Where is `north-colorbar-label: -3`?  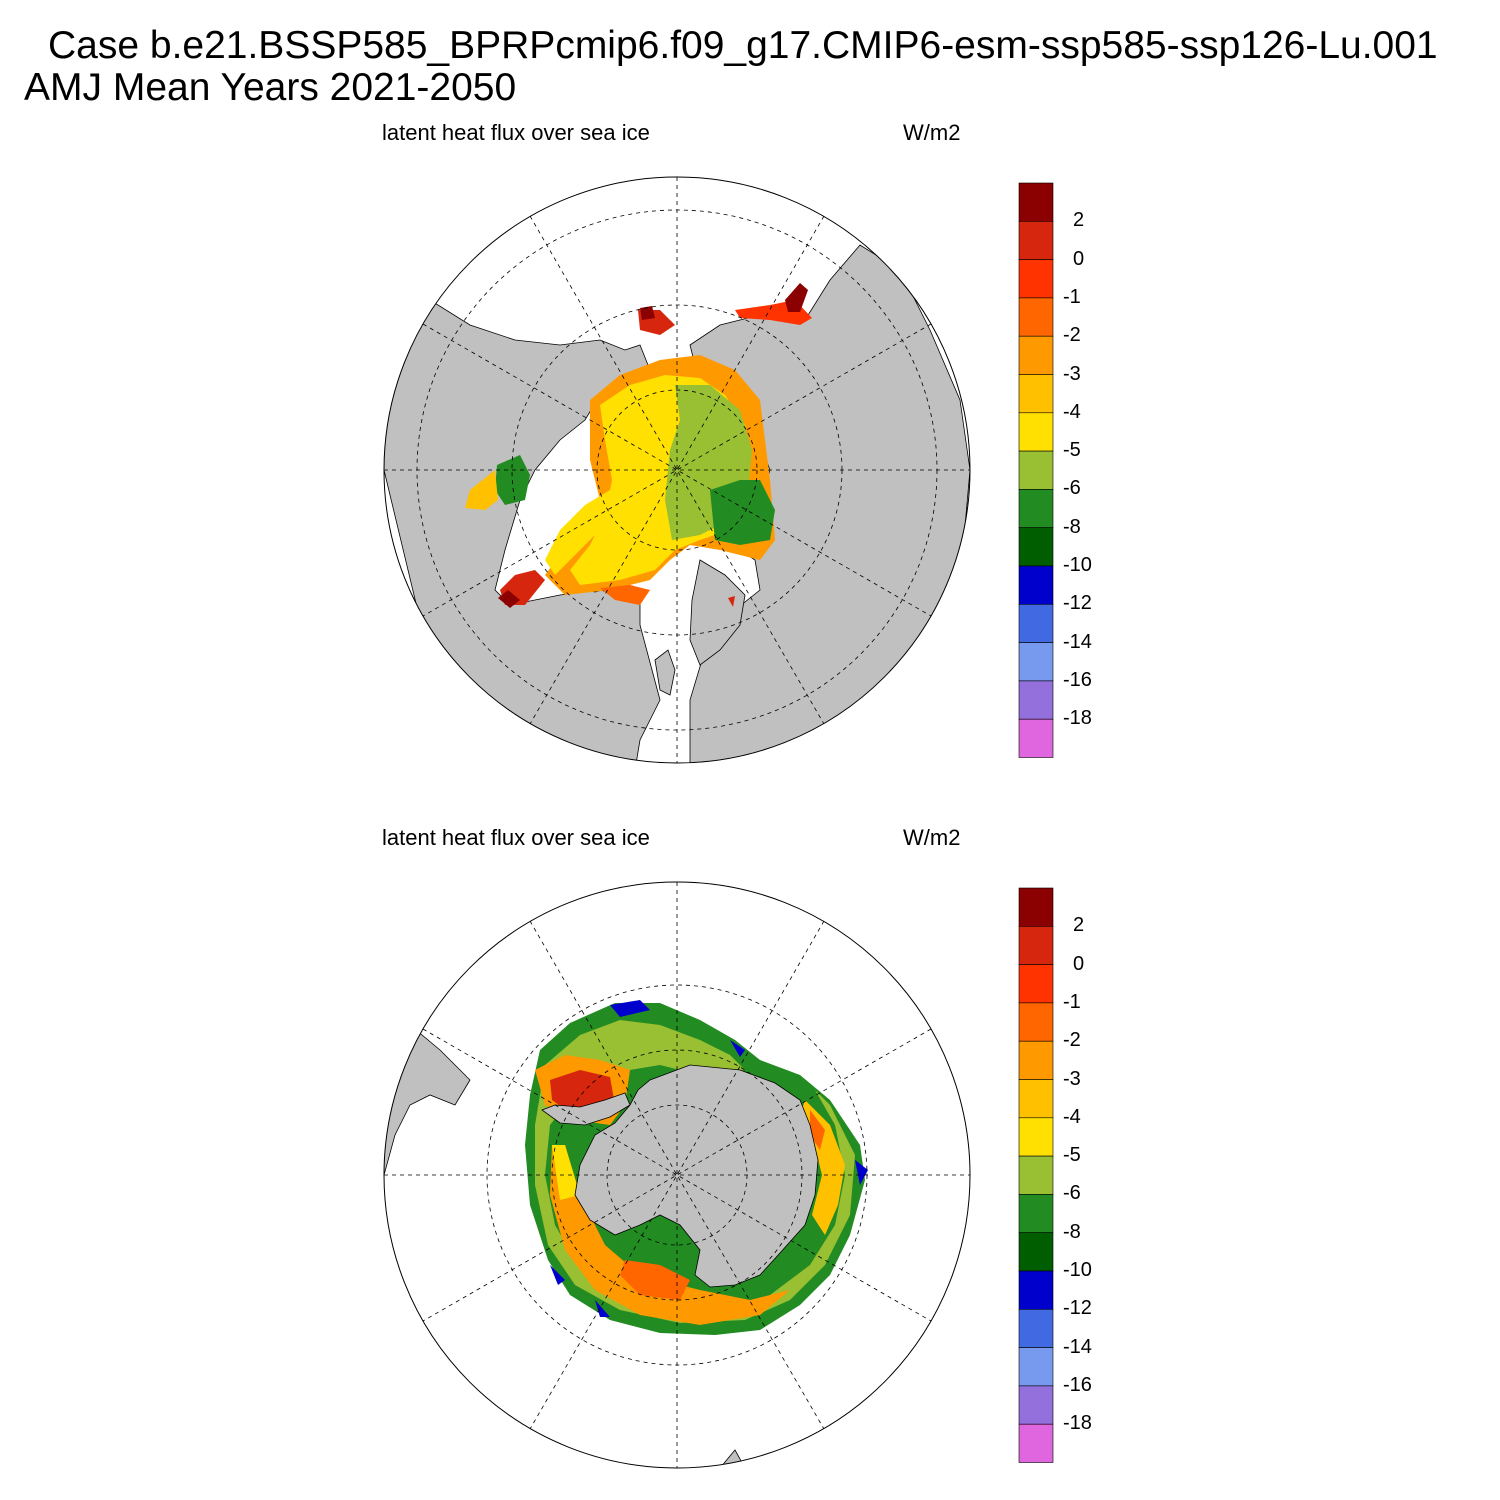 north-colorbar-label: -3 is located at coordinates (1072, 373).